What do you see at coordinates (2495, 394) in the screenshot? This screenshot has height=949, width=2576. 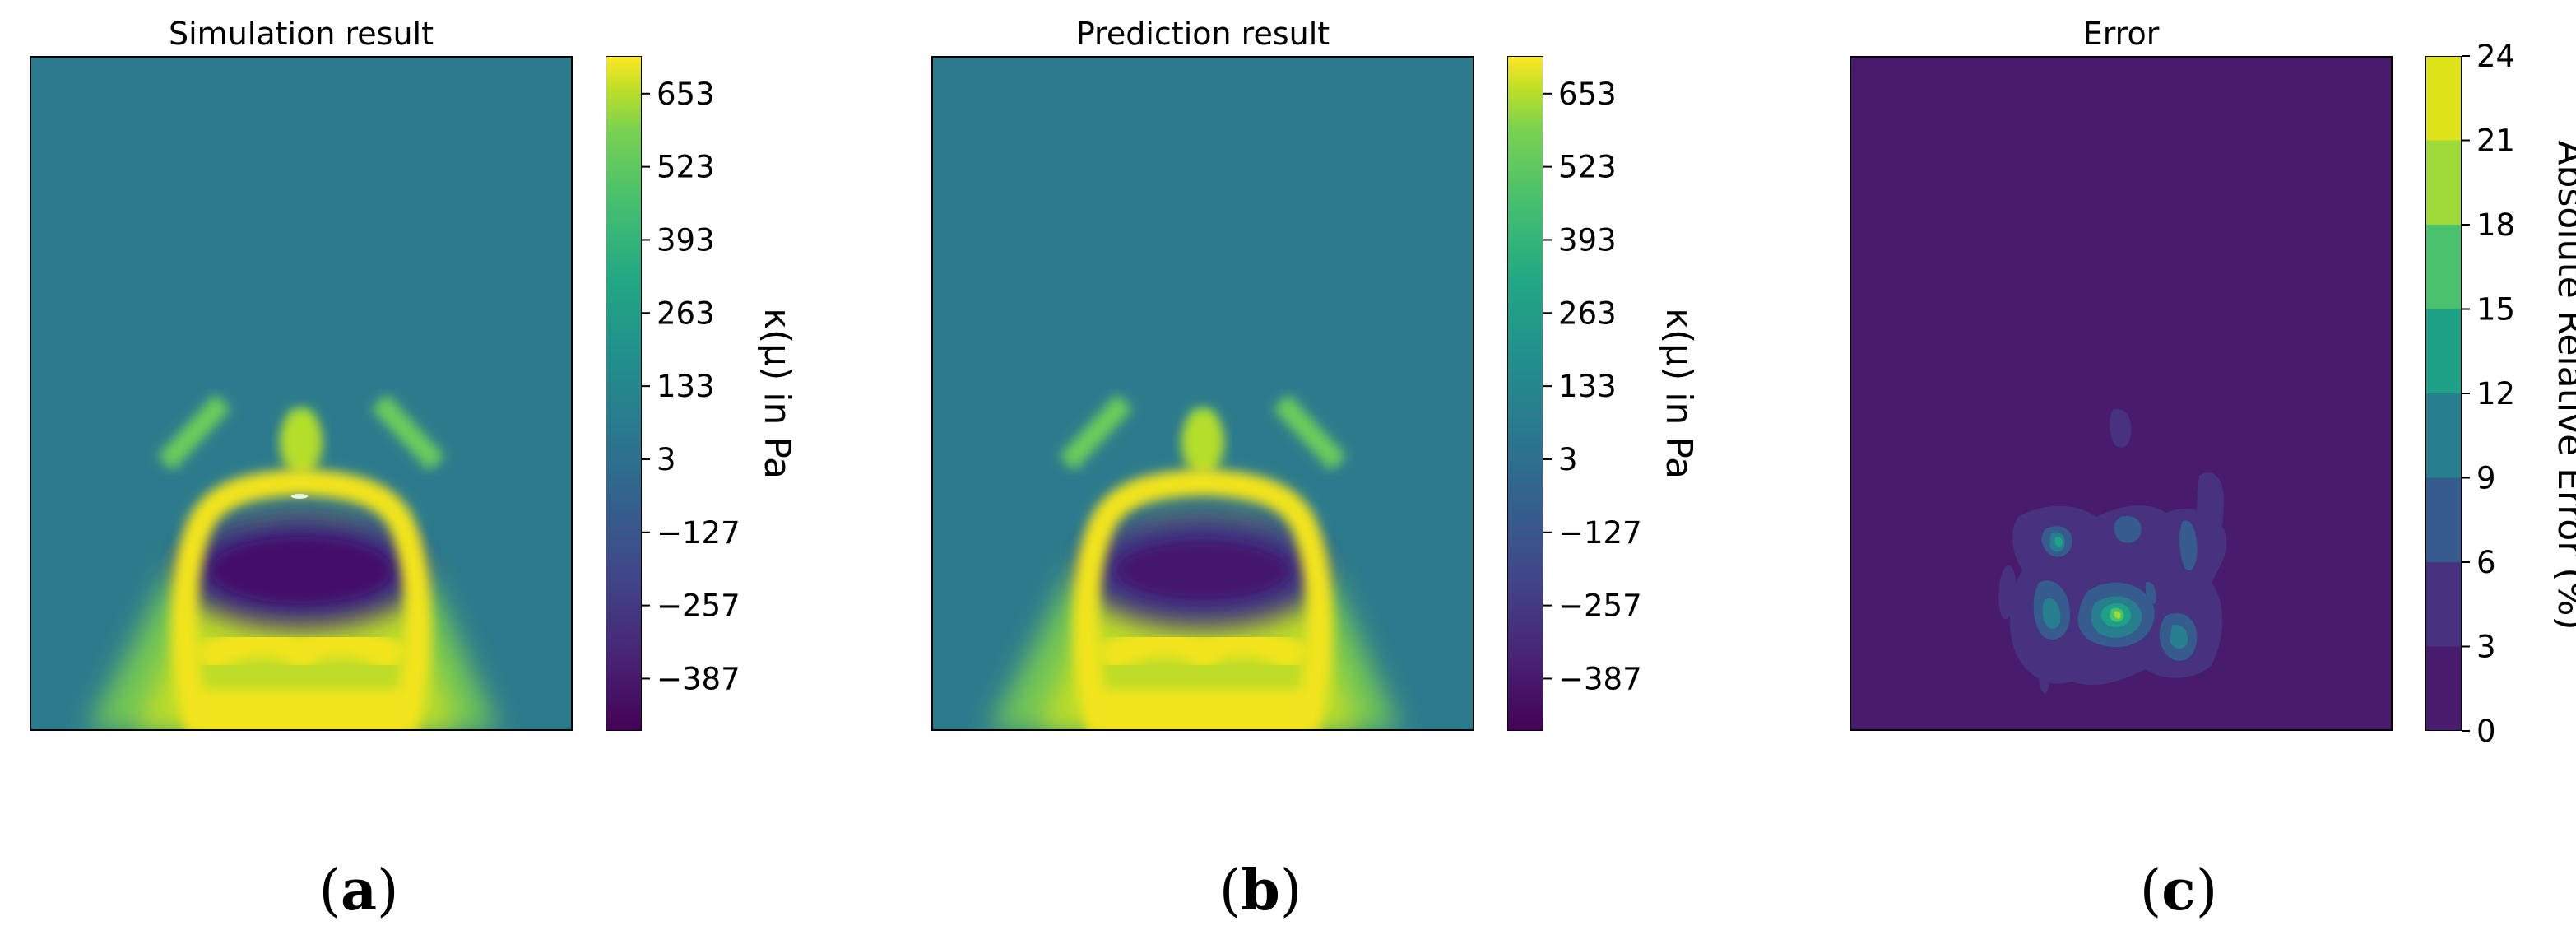 I see `colorbar-tick-label: 12` at bounding box center [2495, 394].